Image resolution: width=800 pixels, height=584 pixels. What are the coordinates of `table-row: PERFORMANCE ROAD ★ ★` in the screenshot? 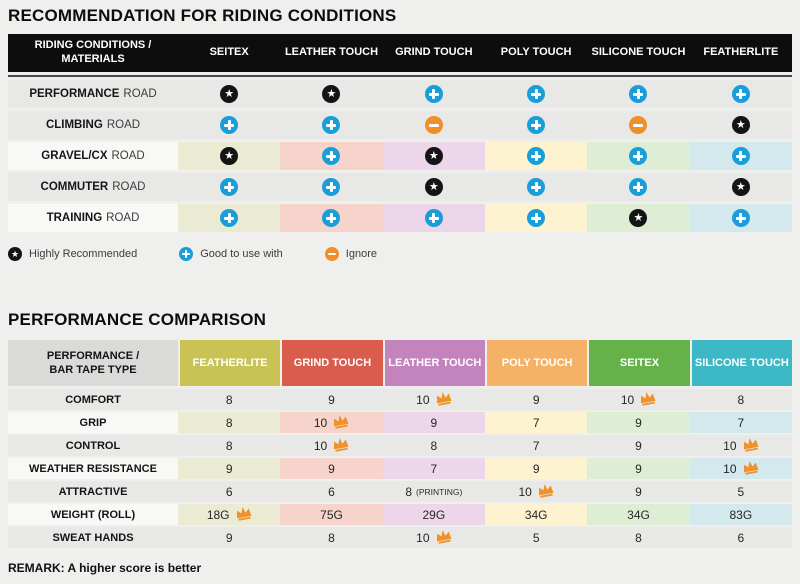 It's located at (400, 94).